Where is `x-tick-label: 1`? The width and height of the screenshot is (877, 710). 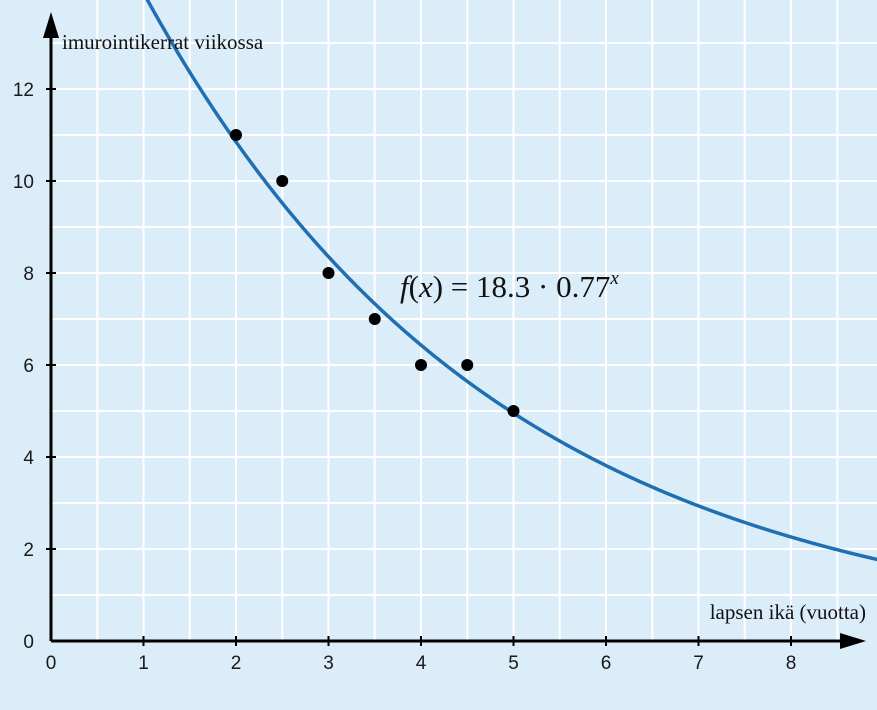 x-tick-label: 1 is located at coordinates (143, 663).